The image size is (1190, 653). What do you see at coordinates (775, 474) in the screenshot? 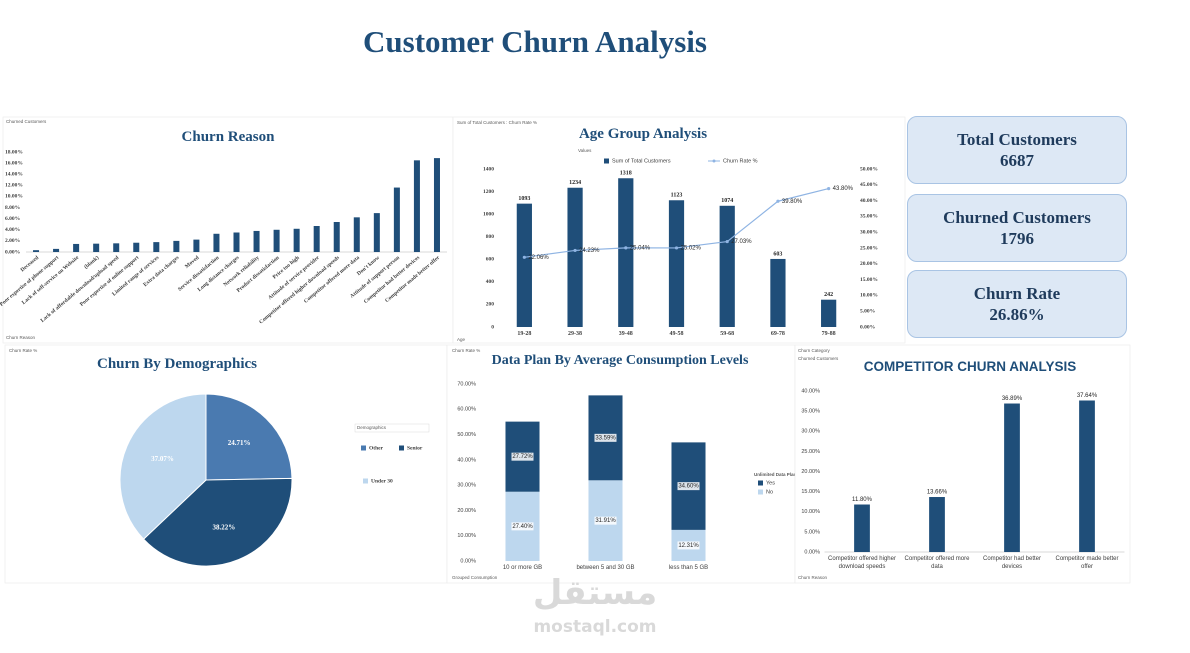
I see `legend-title: Unlimited Data Plan` at bounding box center [775, 474].